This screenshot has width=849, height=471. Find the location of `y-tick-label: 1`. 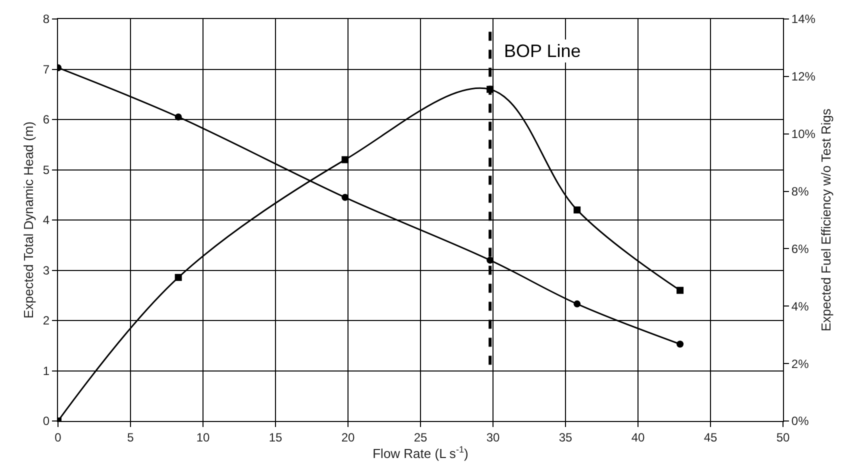

y-tick-label: 1 is located at coordinates (46, 371).